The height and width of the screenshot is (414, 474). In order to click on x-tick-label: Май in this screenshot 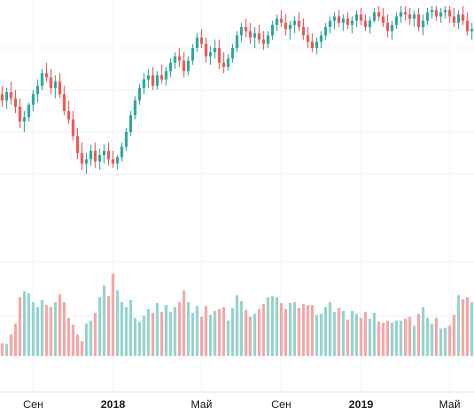, I will do `click(450, 405)`.